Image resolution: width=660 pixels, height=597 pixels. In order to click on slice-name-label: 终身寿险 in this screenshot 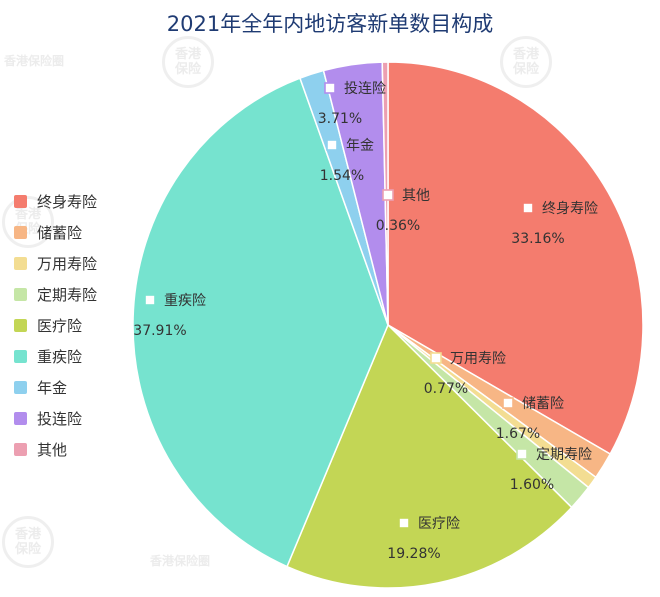, I will do `click(570, 208)`.